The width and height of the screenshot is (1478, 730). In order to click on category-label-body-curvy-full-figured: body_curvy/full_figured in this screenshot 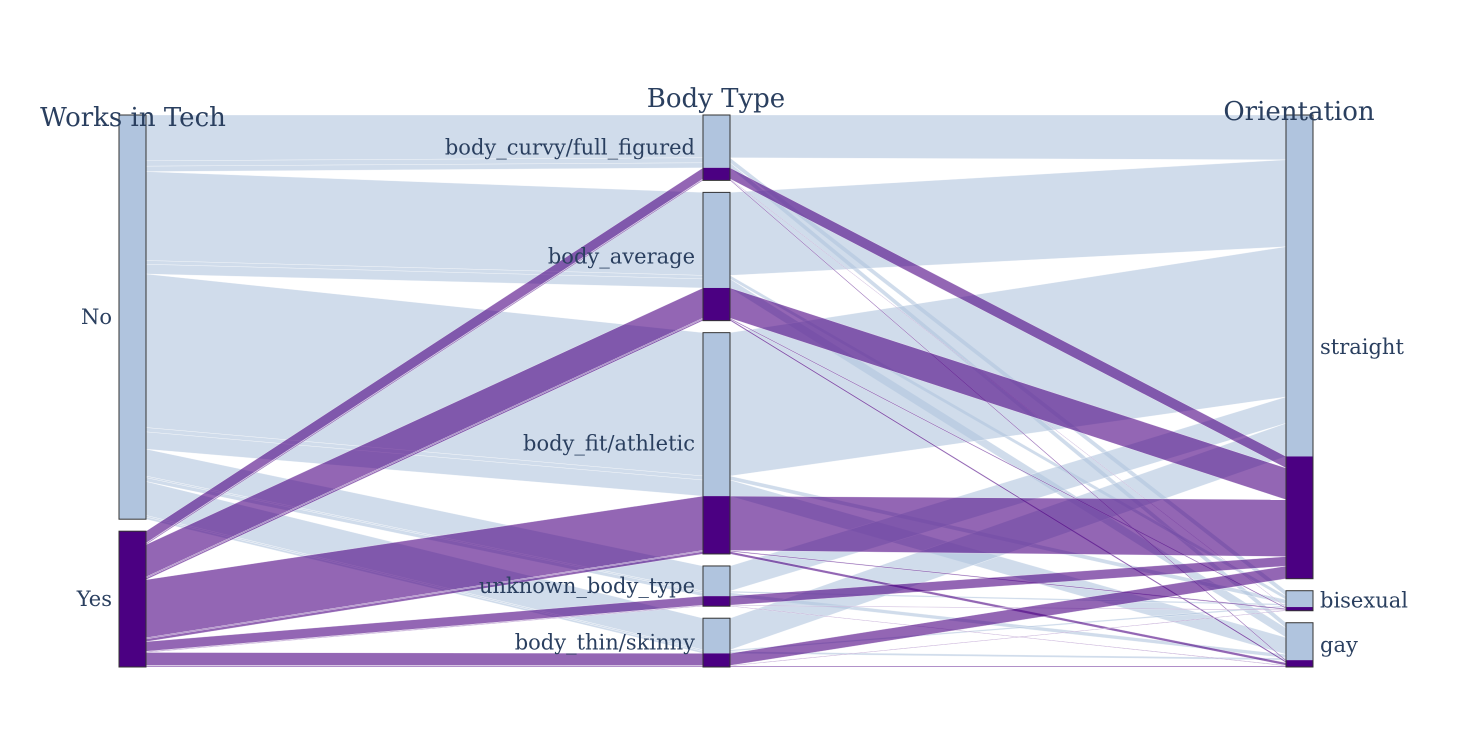, I will do `click(570, 148)`.